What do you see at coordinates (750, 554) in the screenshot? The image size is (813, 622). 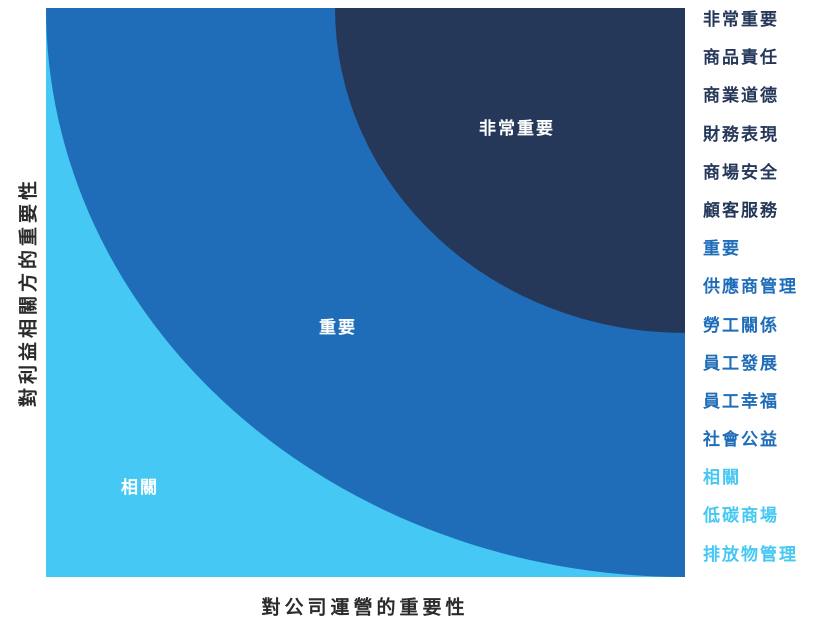 I see `legend-item: 排放物管理` at bounding box center [750, 554].